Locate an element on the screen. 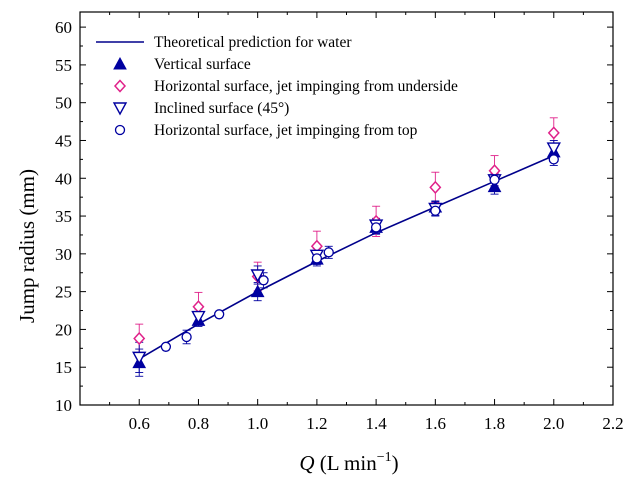 The image size is (626, 477). x-tick-label: 0.6 is located at coordinates (139, 423).